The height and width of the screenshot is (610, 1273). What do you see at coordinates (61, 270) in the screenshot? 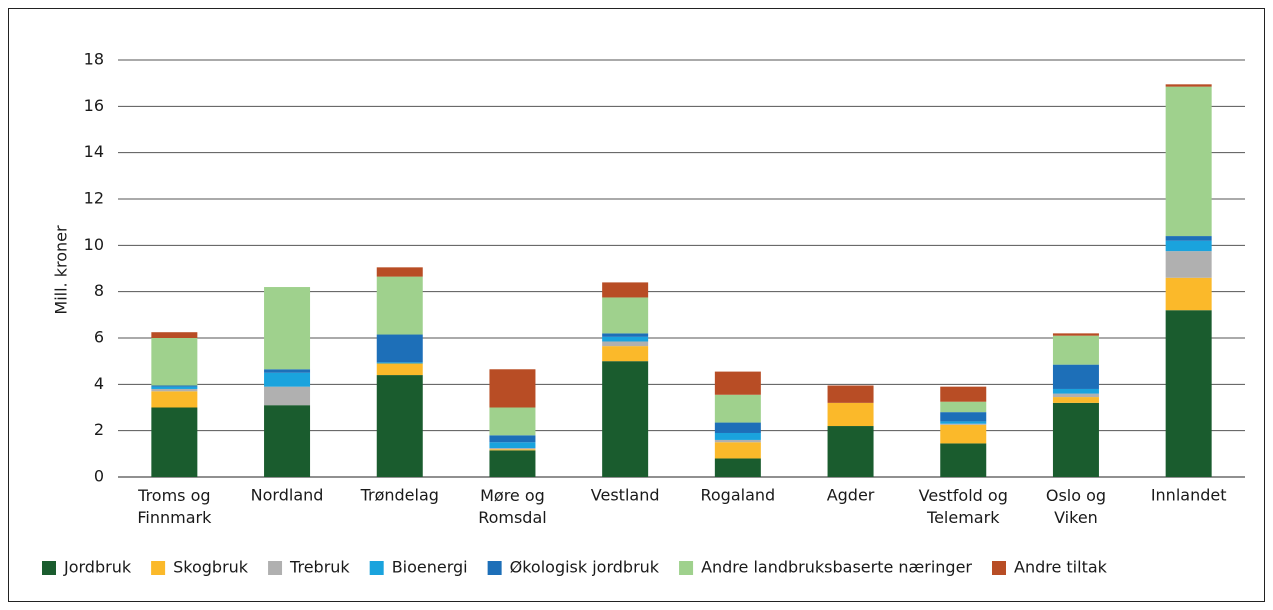
I see `y-axis-label: Mill. kroner` at bounding box center [61, 270].